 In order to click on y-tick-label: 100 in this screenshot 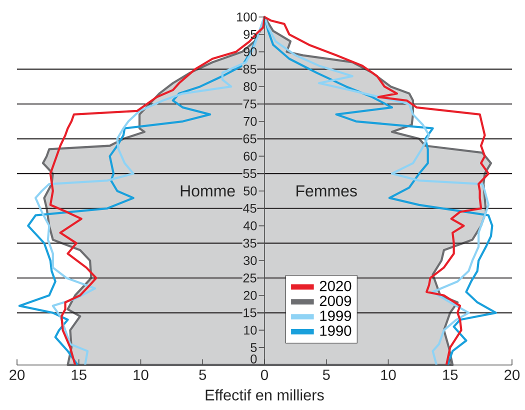, I will do `click(247, 17)`.